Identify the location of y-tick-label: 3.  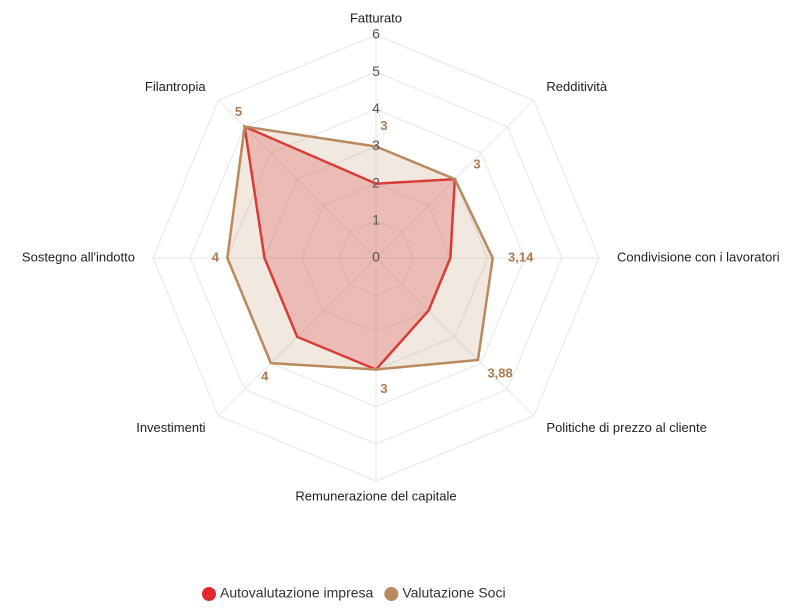
(376, 145).